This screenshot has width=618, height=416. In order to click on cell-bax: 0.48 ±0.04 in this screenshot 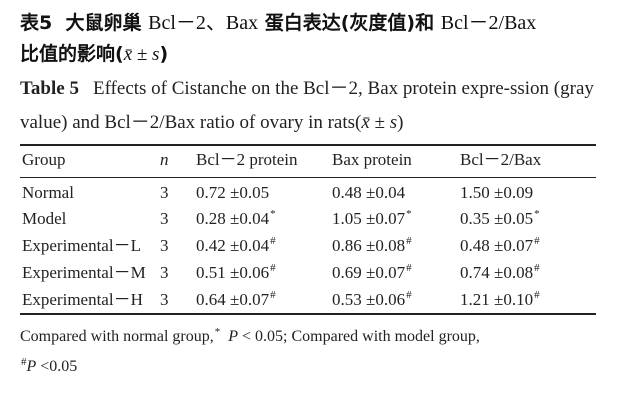, I will do `click(369, 192)`.